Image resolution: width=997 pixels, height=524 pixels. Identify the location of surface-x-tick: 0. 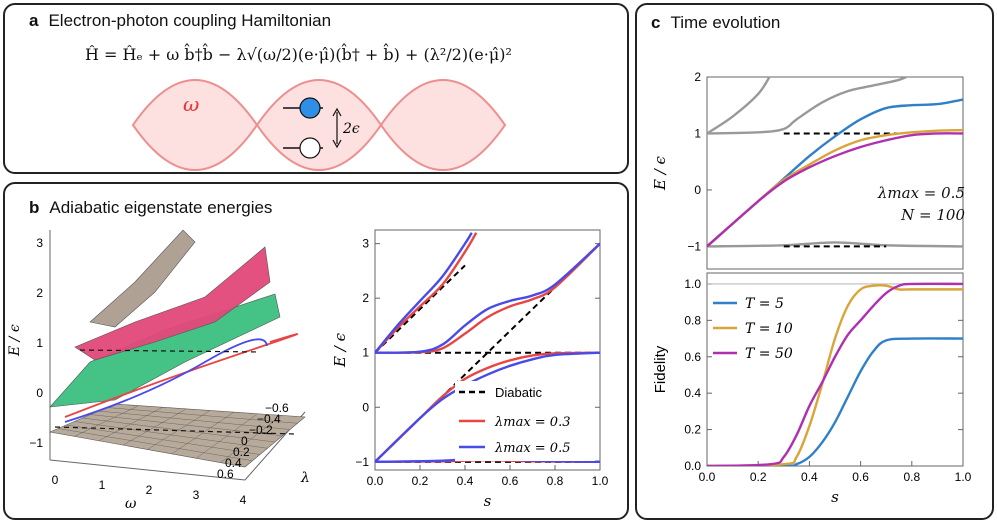
(55, 480).